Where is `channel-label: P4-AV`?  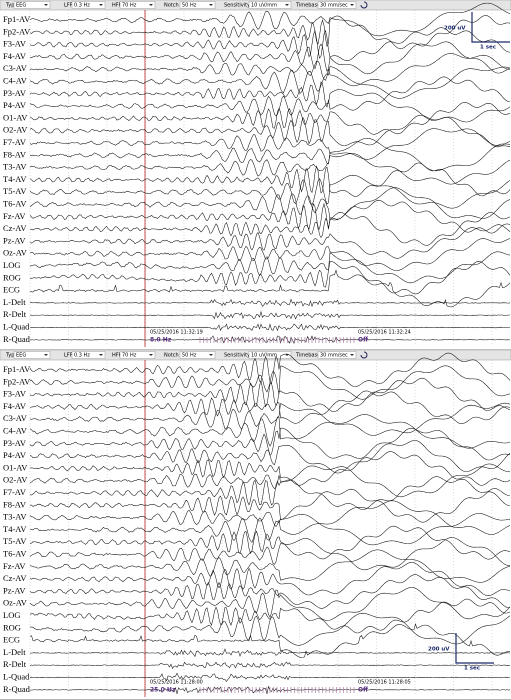
channel-label: P4-AV is located at coordinates (15, 105).